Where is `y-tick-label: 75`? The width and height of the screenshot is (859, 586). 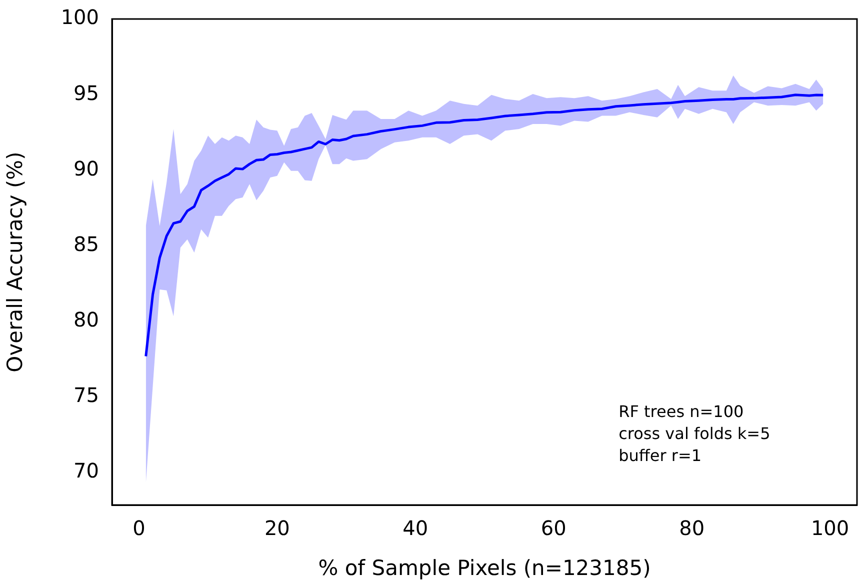 y-tick-label: 75 is located at coordinates (86, 395).